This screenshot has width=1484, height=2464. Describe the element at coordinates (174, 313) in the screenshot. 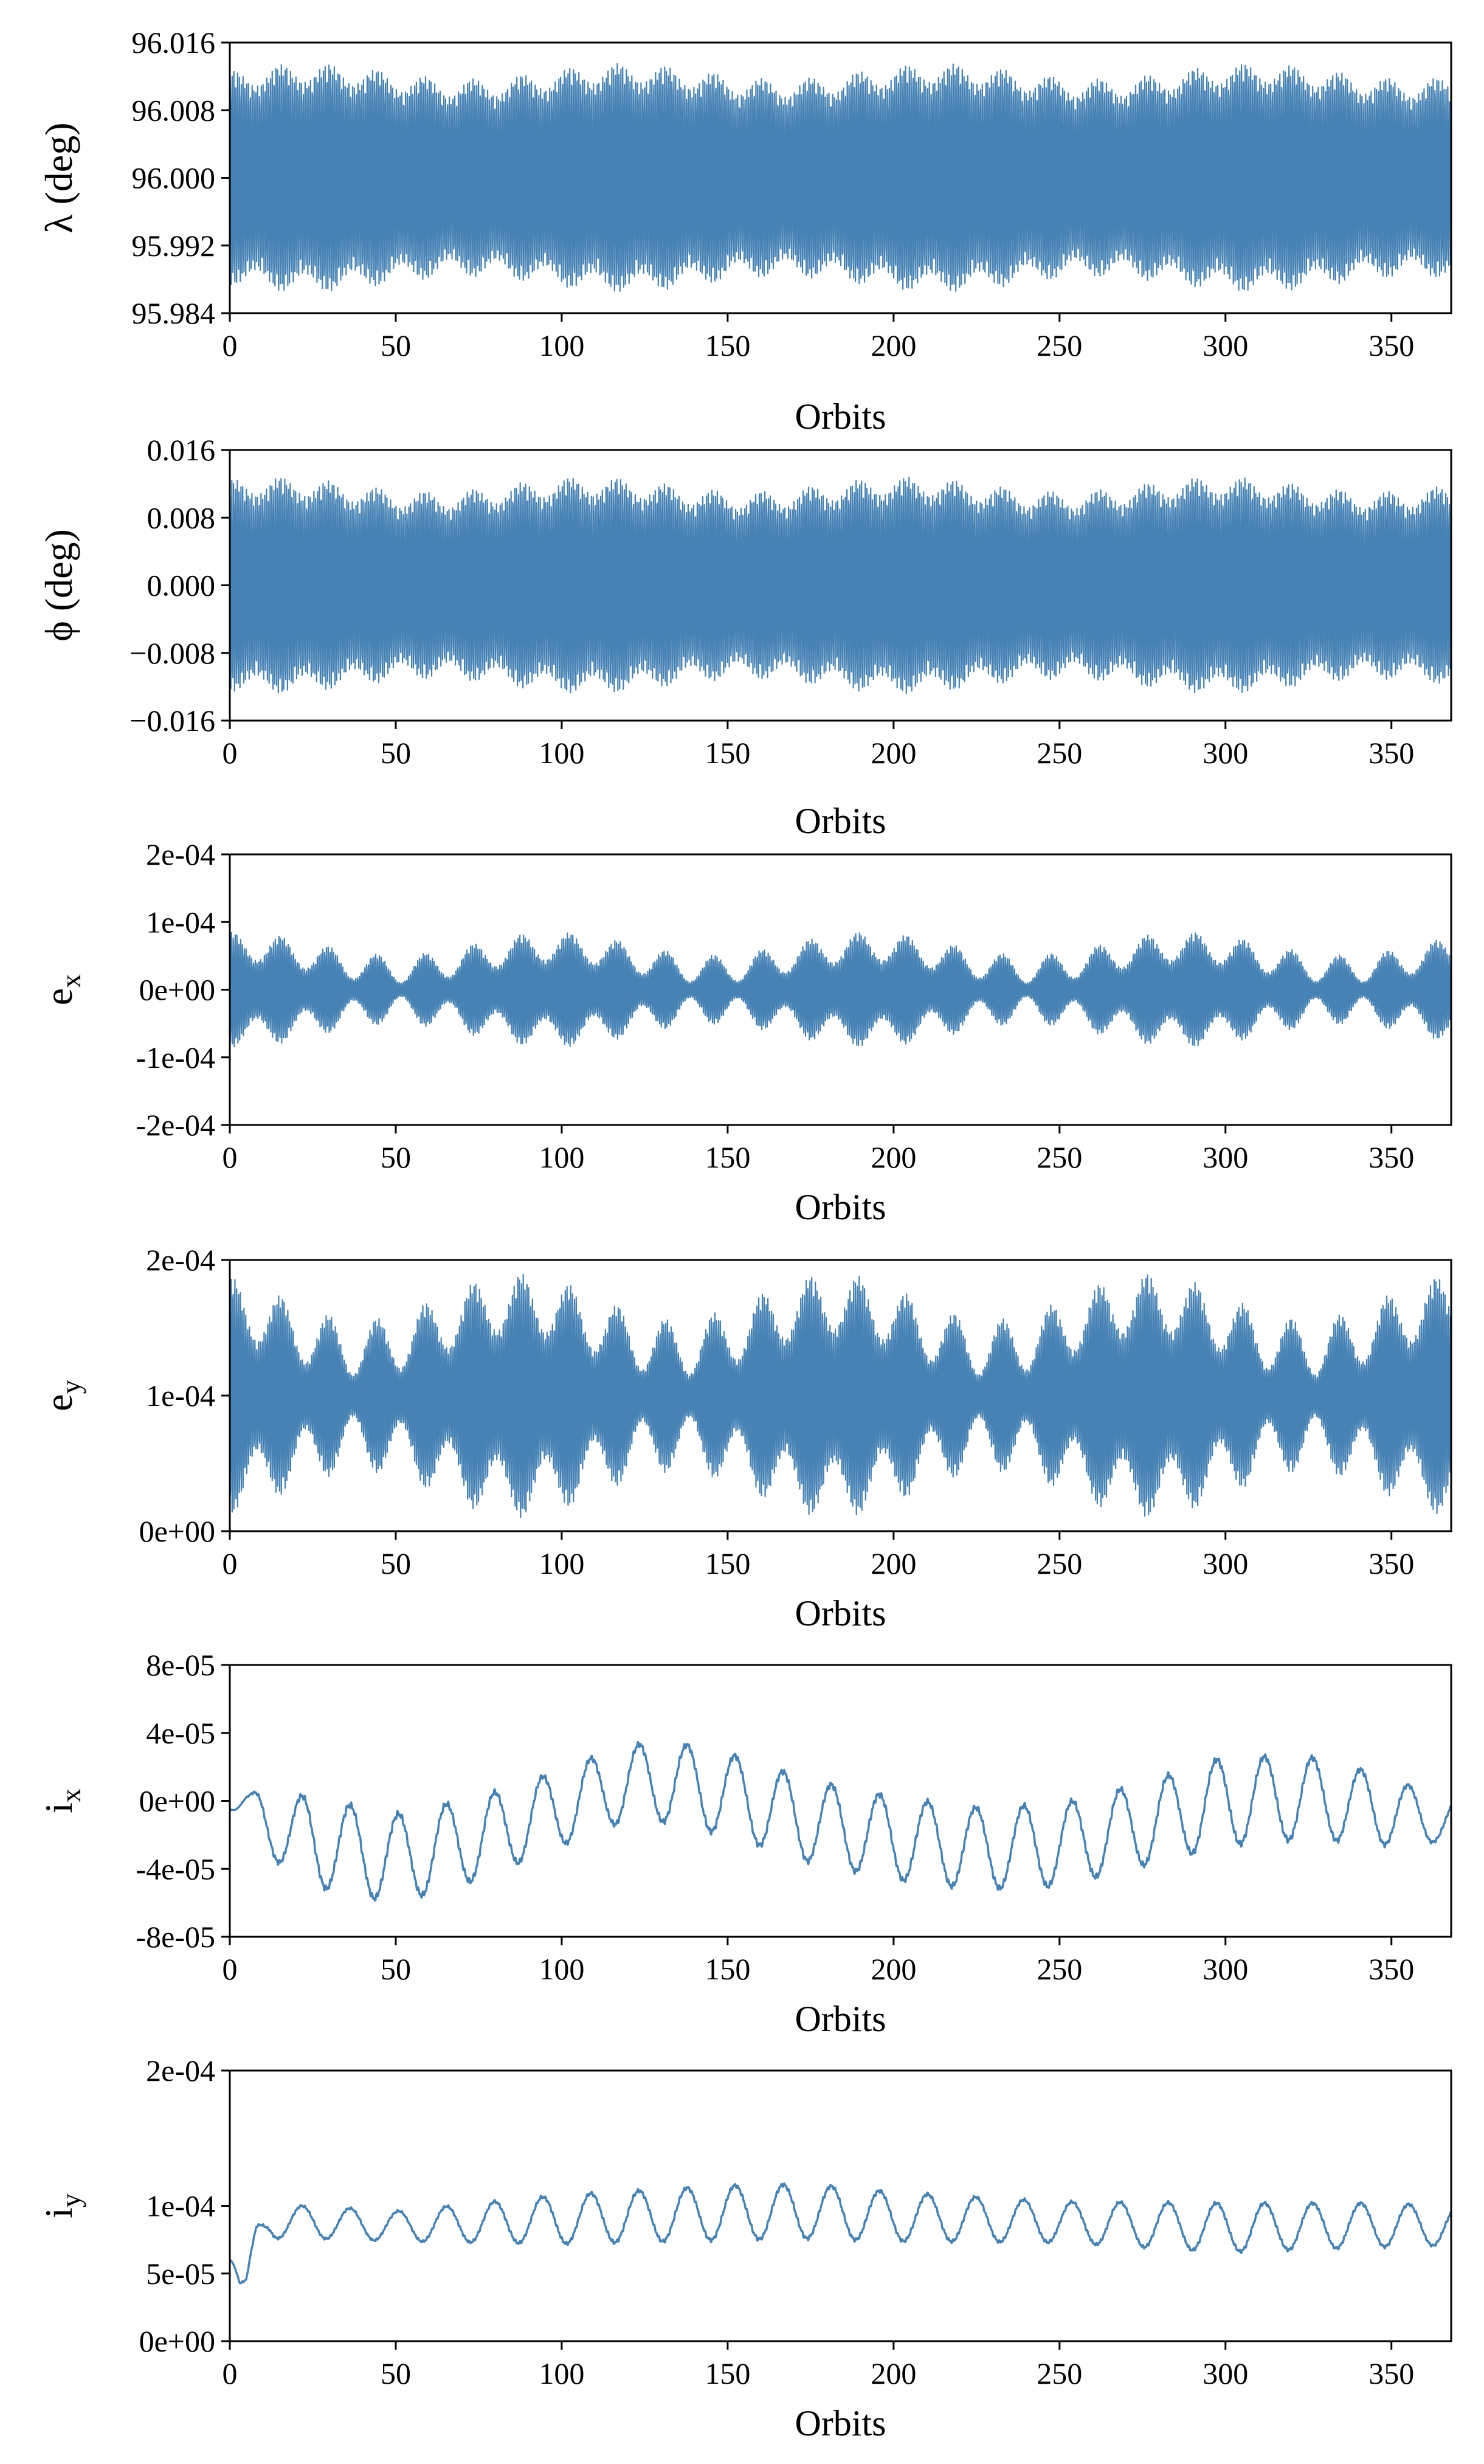

I see `y-tick-label: 95.984` at that location.